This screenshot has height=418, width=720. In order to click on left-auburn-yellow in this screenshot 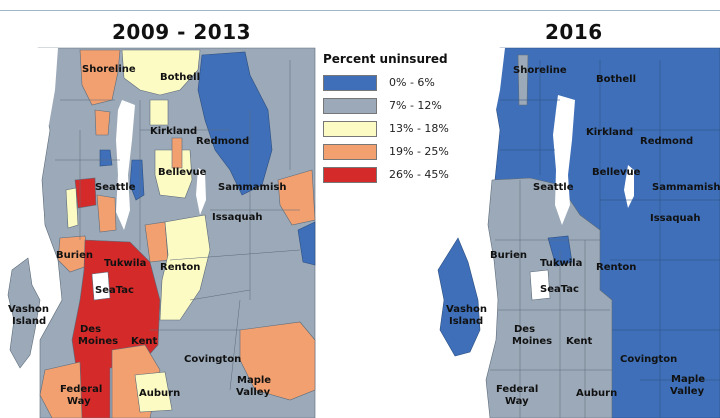, I will do `click(153, 392)`.